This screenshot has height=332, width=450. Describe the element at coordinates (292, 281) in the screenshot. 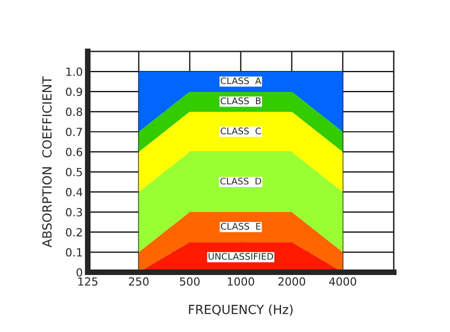

I see `x-tick-label: 2000` at that location.